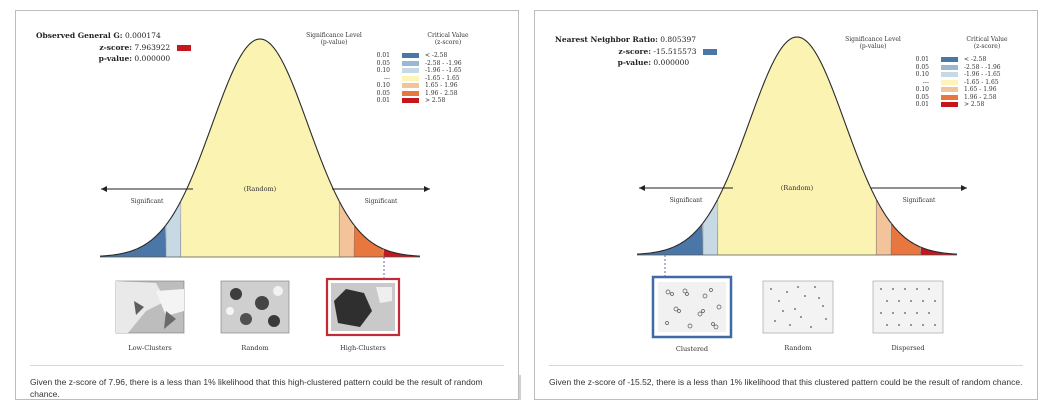 The image size is (1054, 400). I want to click on high-clusters-dark-patch, so click(353, 308).